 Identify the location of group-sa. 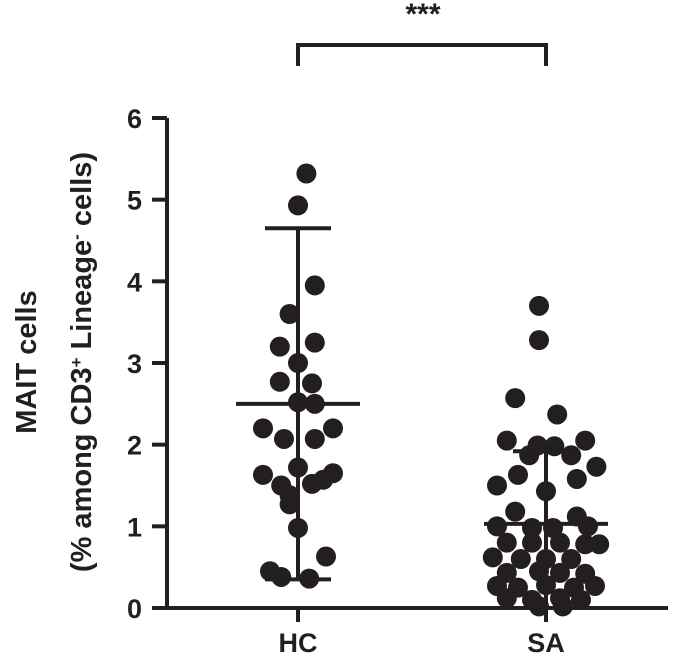
(546, 456).